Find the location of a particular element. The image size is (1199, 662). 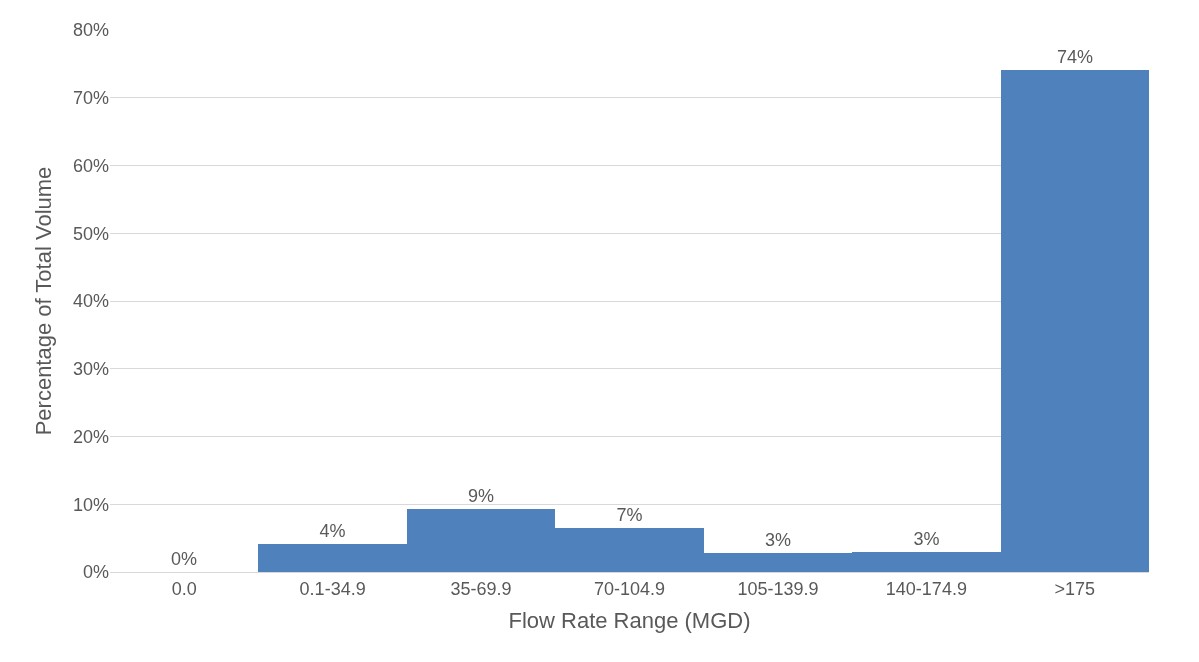

y-tick-label: 70% is located at coordinates (90, 98).